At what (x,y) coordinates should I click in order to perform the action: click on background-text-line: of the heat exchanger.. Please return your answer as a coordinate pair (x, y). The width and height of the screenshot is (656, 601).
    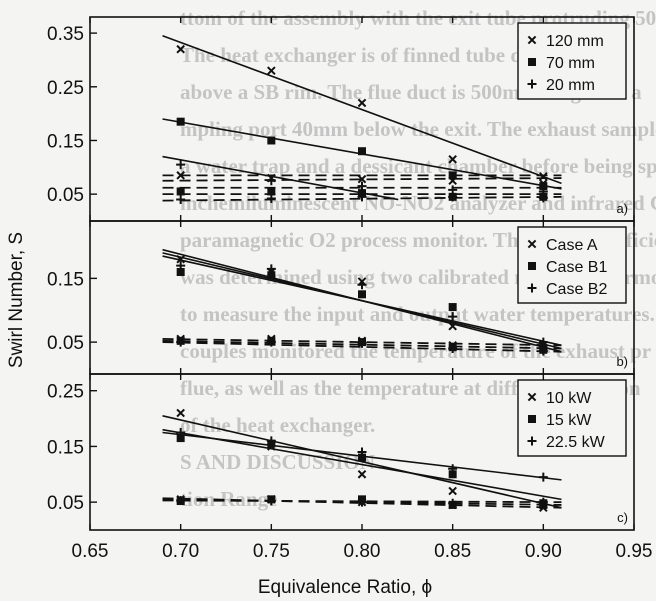
    Looking at the image, I should click on (278, 425).